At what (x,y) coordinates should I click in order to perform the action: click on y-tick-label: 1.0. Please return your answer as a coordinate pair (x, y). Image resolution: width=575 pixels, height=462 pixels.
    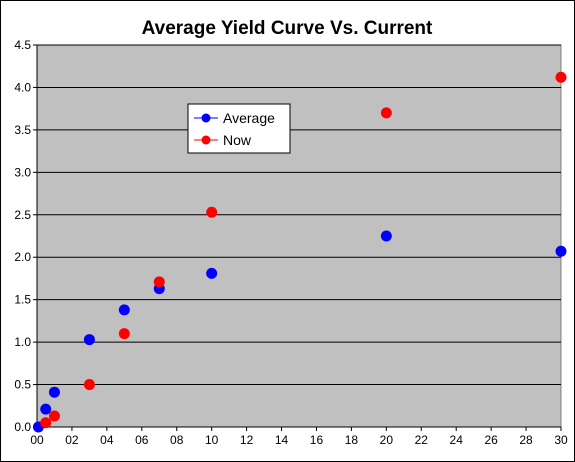
    Looking at the image, I should click on (22, 342).